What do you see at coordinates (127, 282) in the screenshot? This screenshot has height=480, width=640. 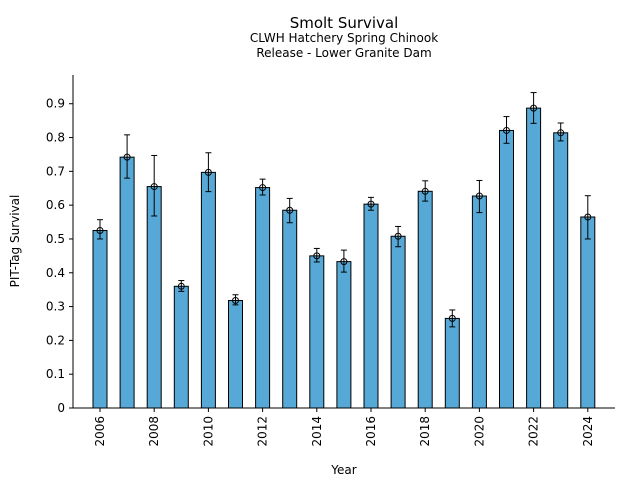 I see `bar-2007` at bounding box center [127, 282].